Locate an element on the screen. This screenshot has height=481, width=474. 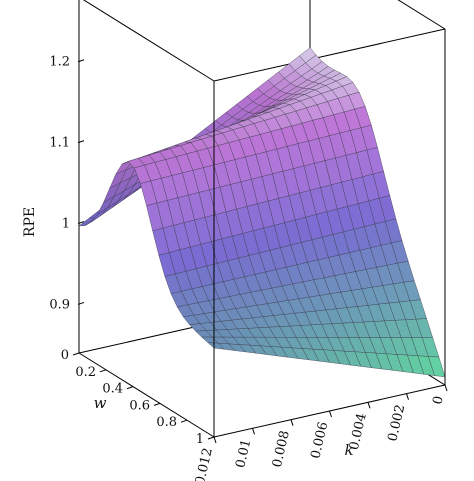
z-axis: 0.9 1 1.1 1.2 is located at coordinates (67, 183).